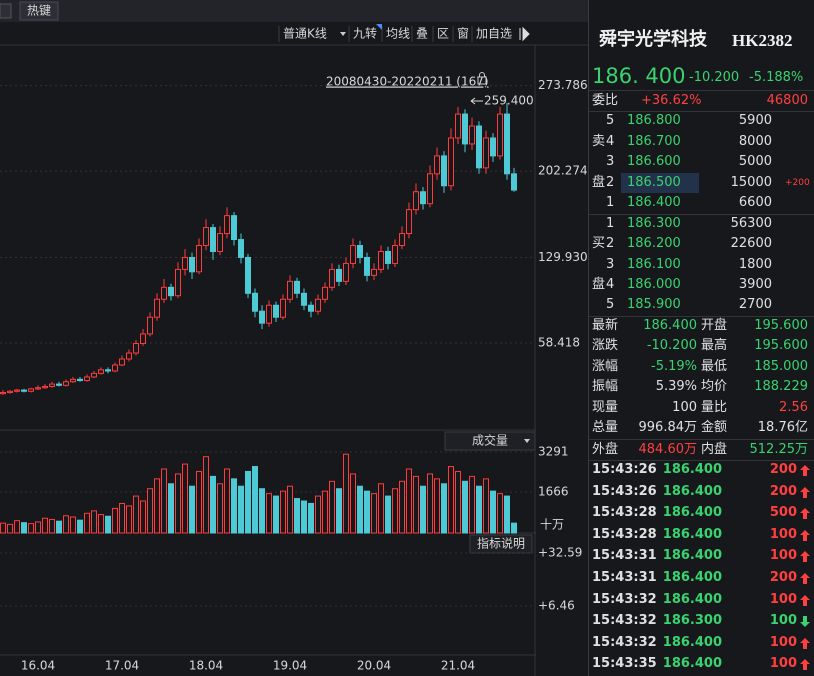 This screenshot has width=814, height=676. What do you see at coordinates (605, 366) in the screenshot?
I see `stat-label: 涨幅` at bounding box center [605, 366].